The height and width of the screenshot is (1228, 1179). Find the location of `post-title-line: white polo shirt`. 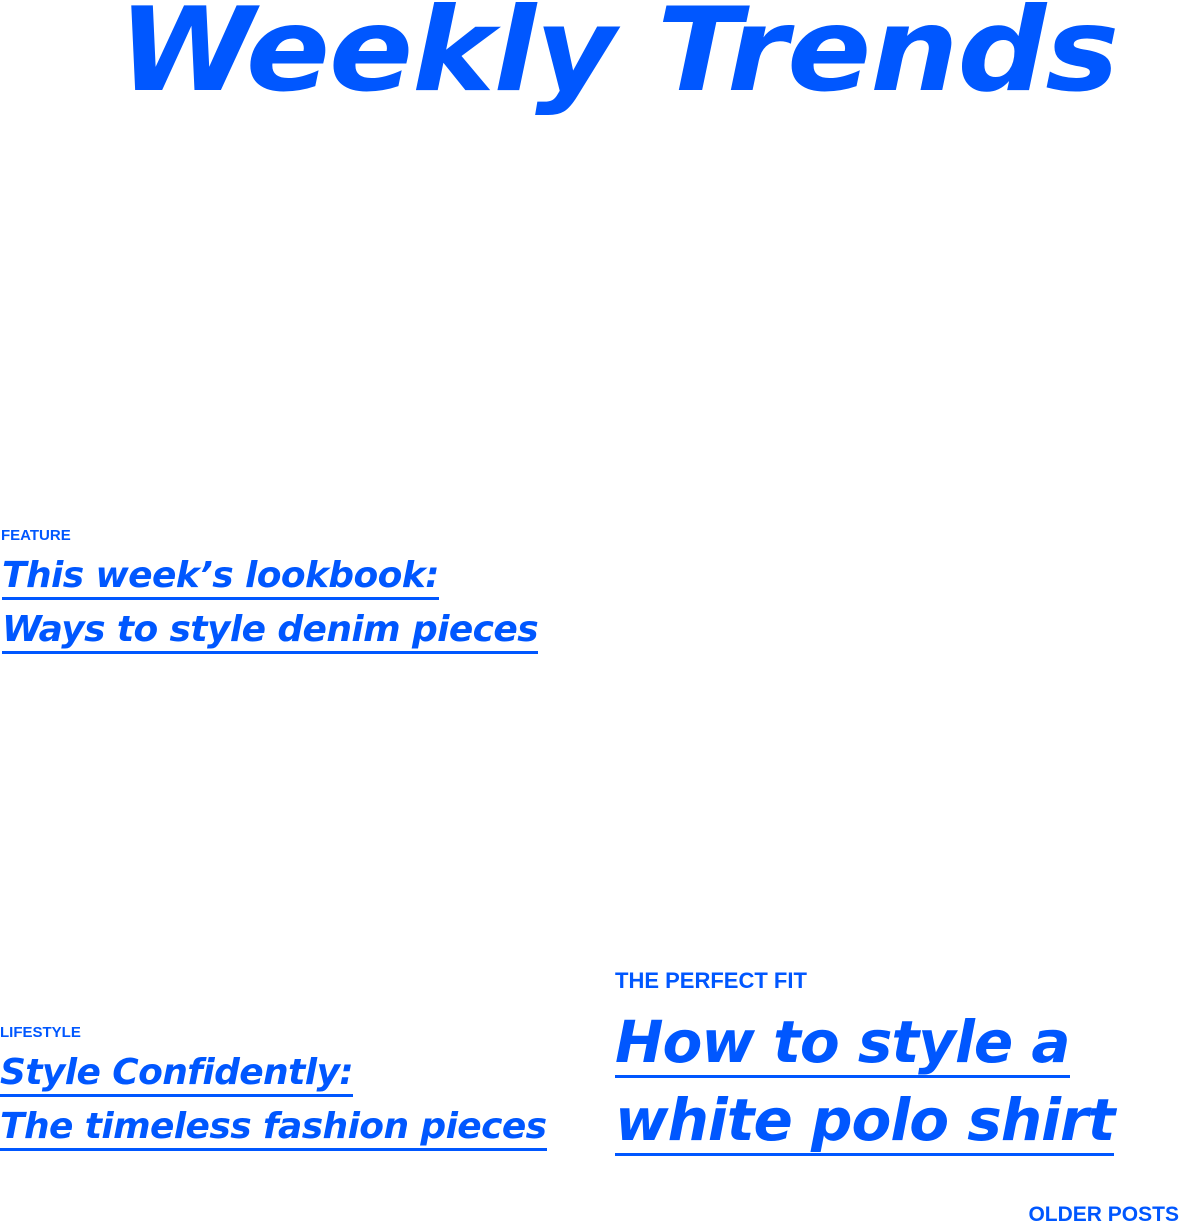

post-title-line: white polo shirt is located at coordinates (865, 1121).